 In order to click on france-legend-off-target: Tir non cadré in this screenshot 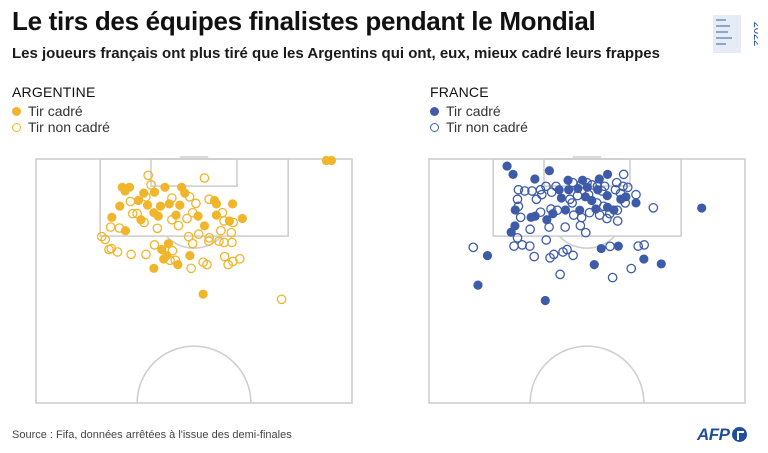, I will do `click(479, 127)`.